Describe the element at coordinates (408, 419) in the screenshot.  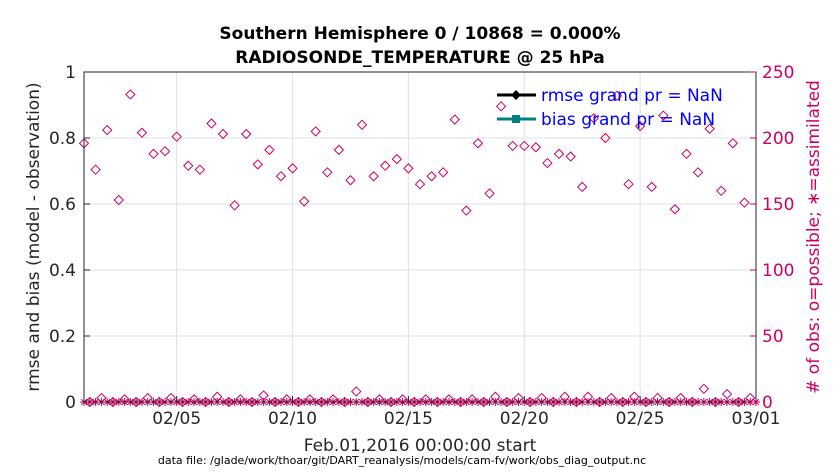
I see `x-tick-label: 02/15` at that location.